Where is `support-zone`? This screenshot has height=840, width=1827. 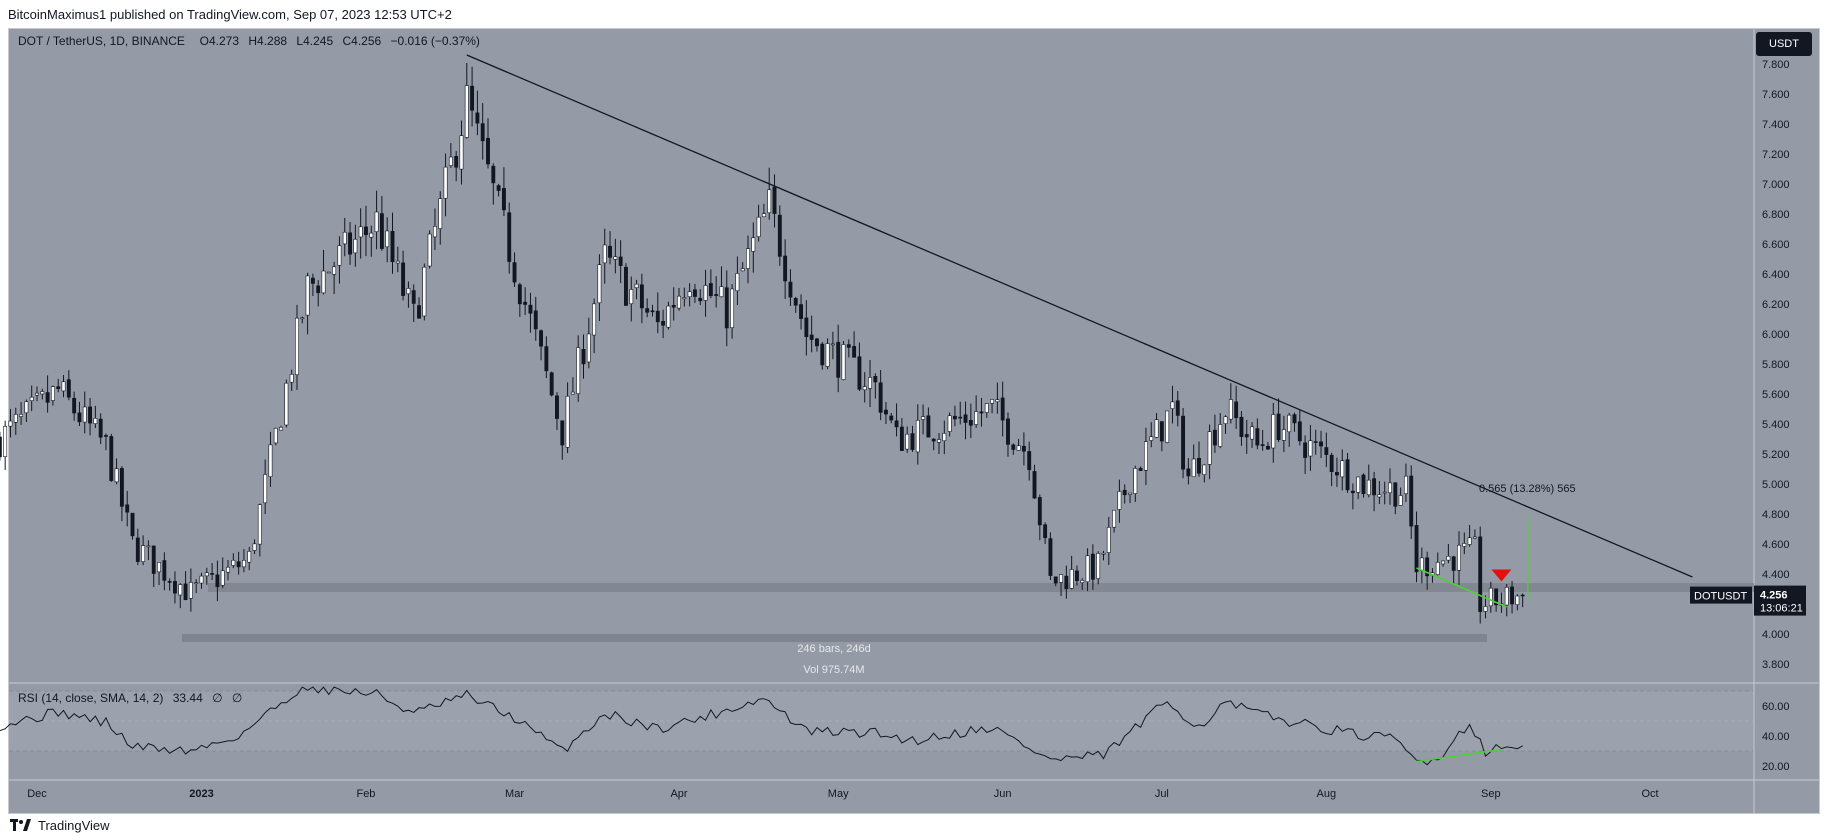 support-zone is located at coordinates (981, 587).